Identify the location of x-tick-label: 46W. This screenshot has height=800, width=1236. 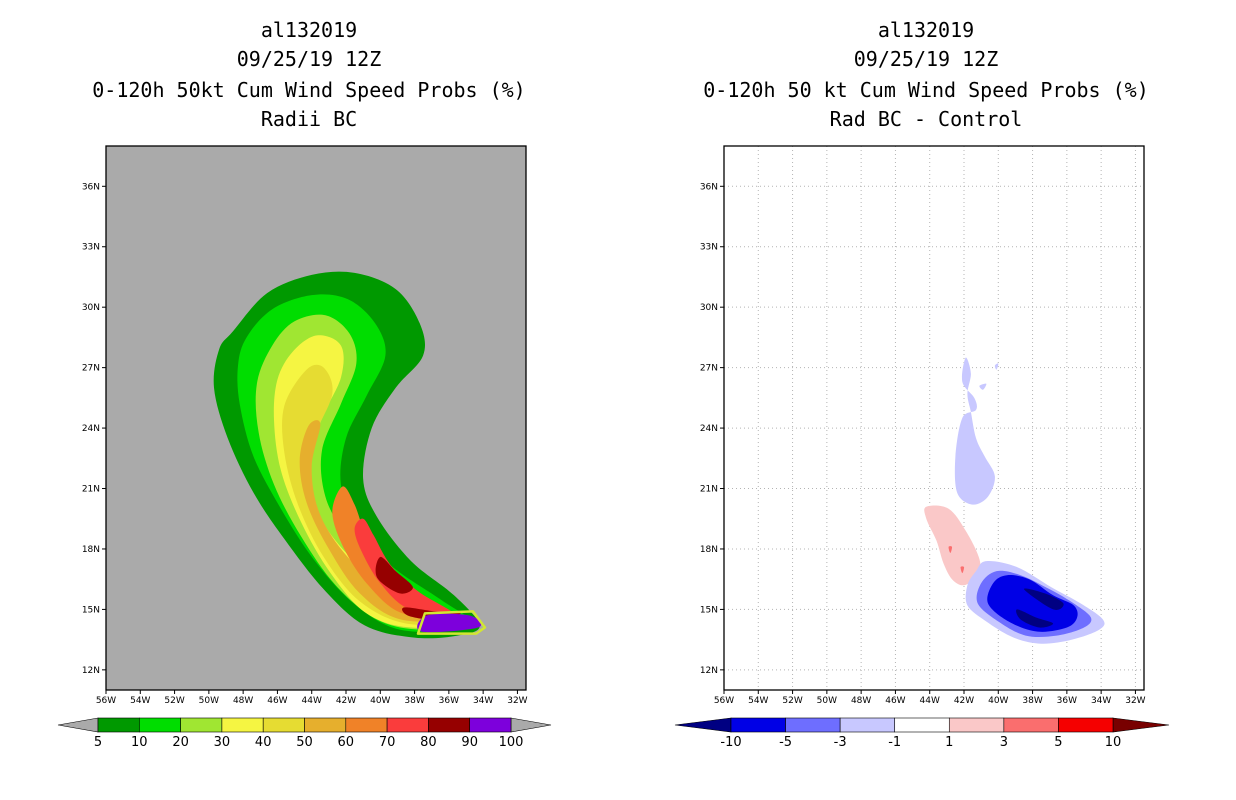
(277, 701).